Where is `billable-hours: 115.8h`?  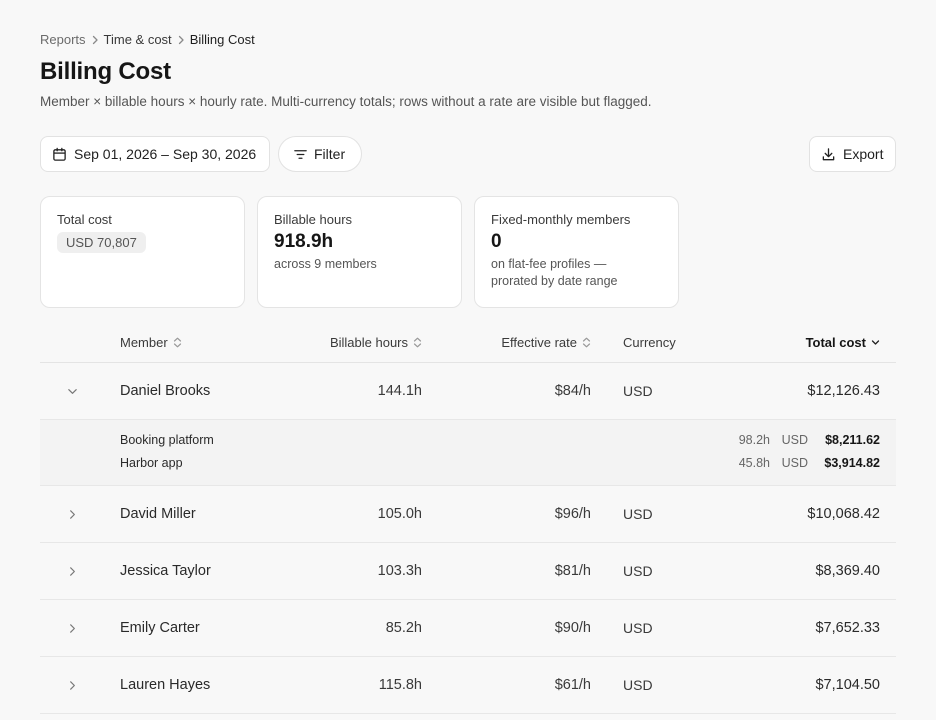 billable-hours: 115.8h is located at coordinates (400, 685).